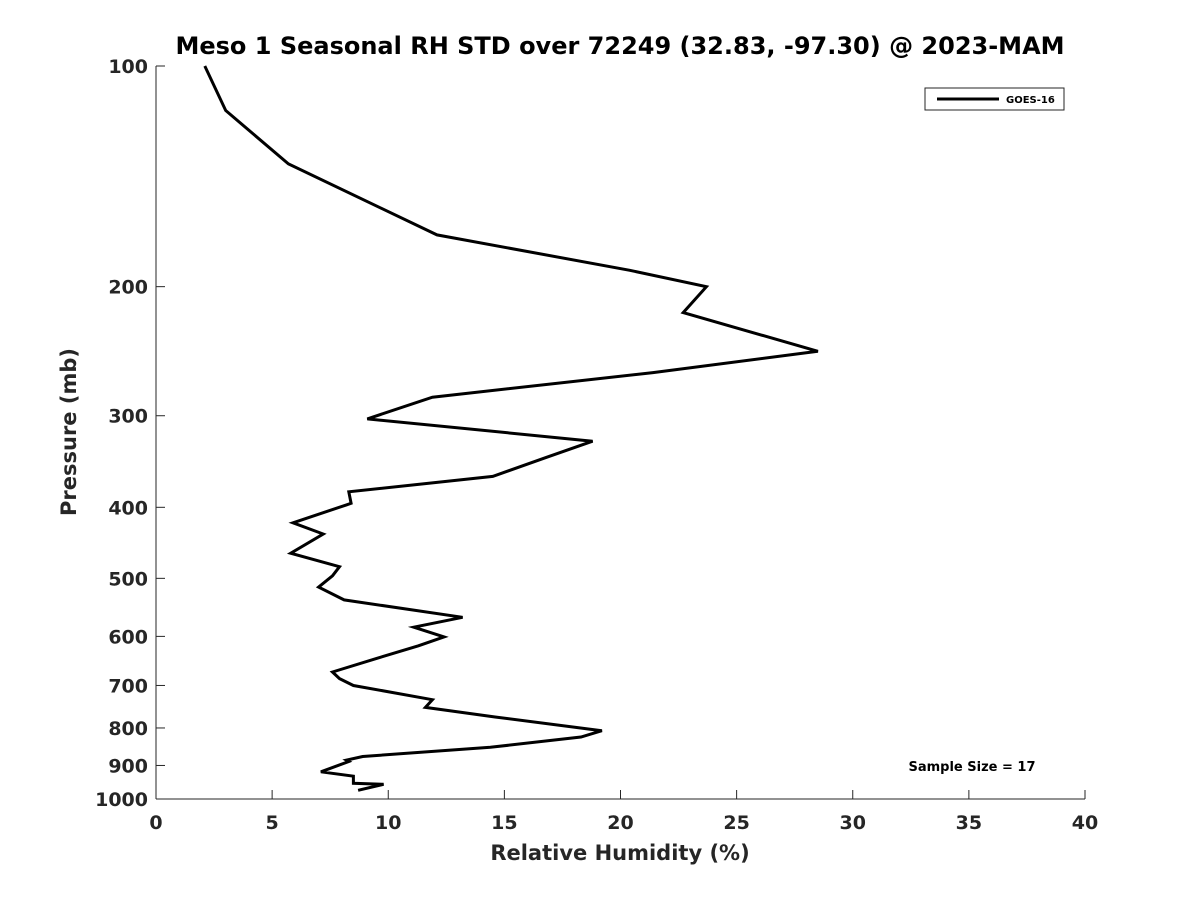 This screenshot has height=900, width=1200. I want to click on y-tick-label: 100, so click(128, 67).